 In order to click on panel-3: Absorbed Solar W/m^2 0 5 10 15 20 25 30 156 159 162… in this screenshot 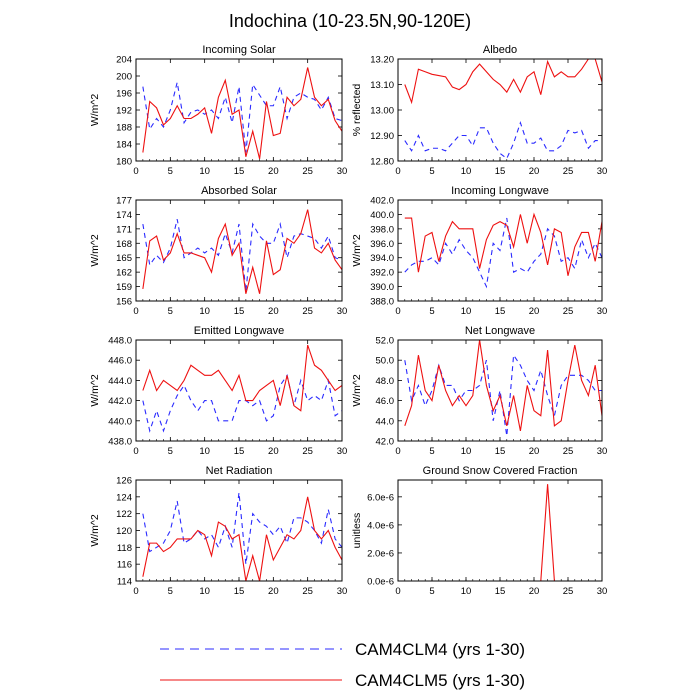, I will do `click(218, 251)`.